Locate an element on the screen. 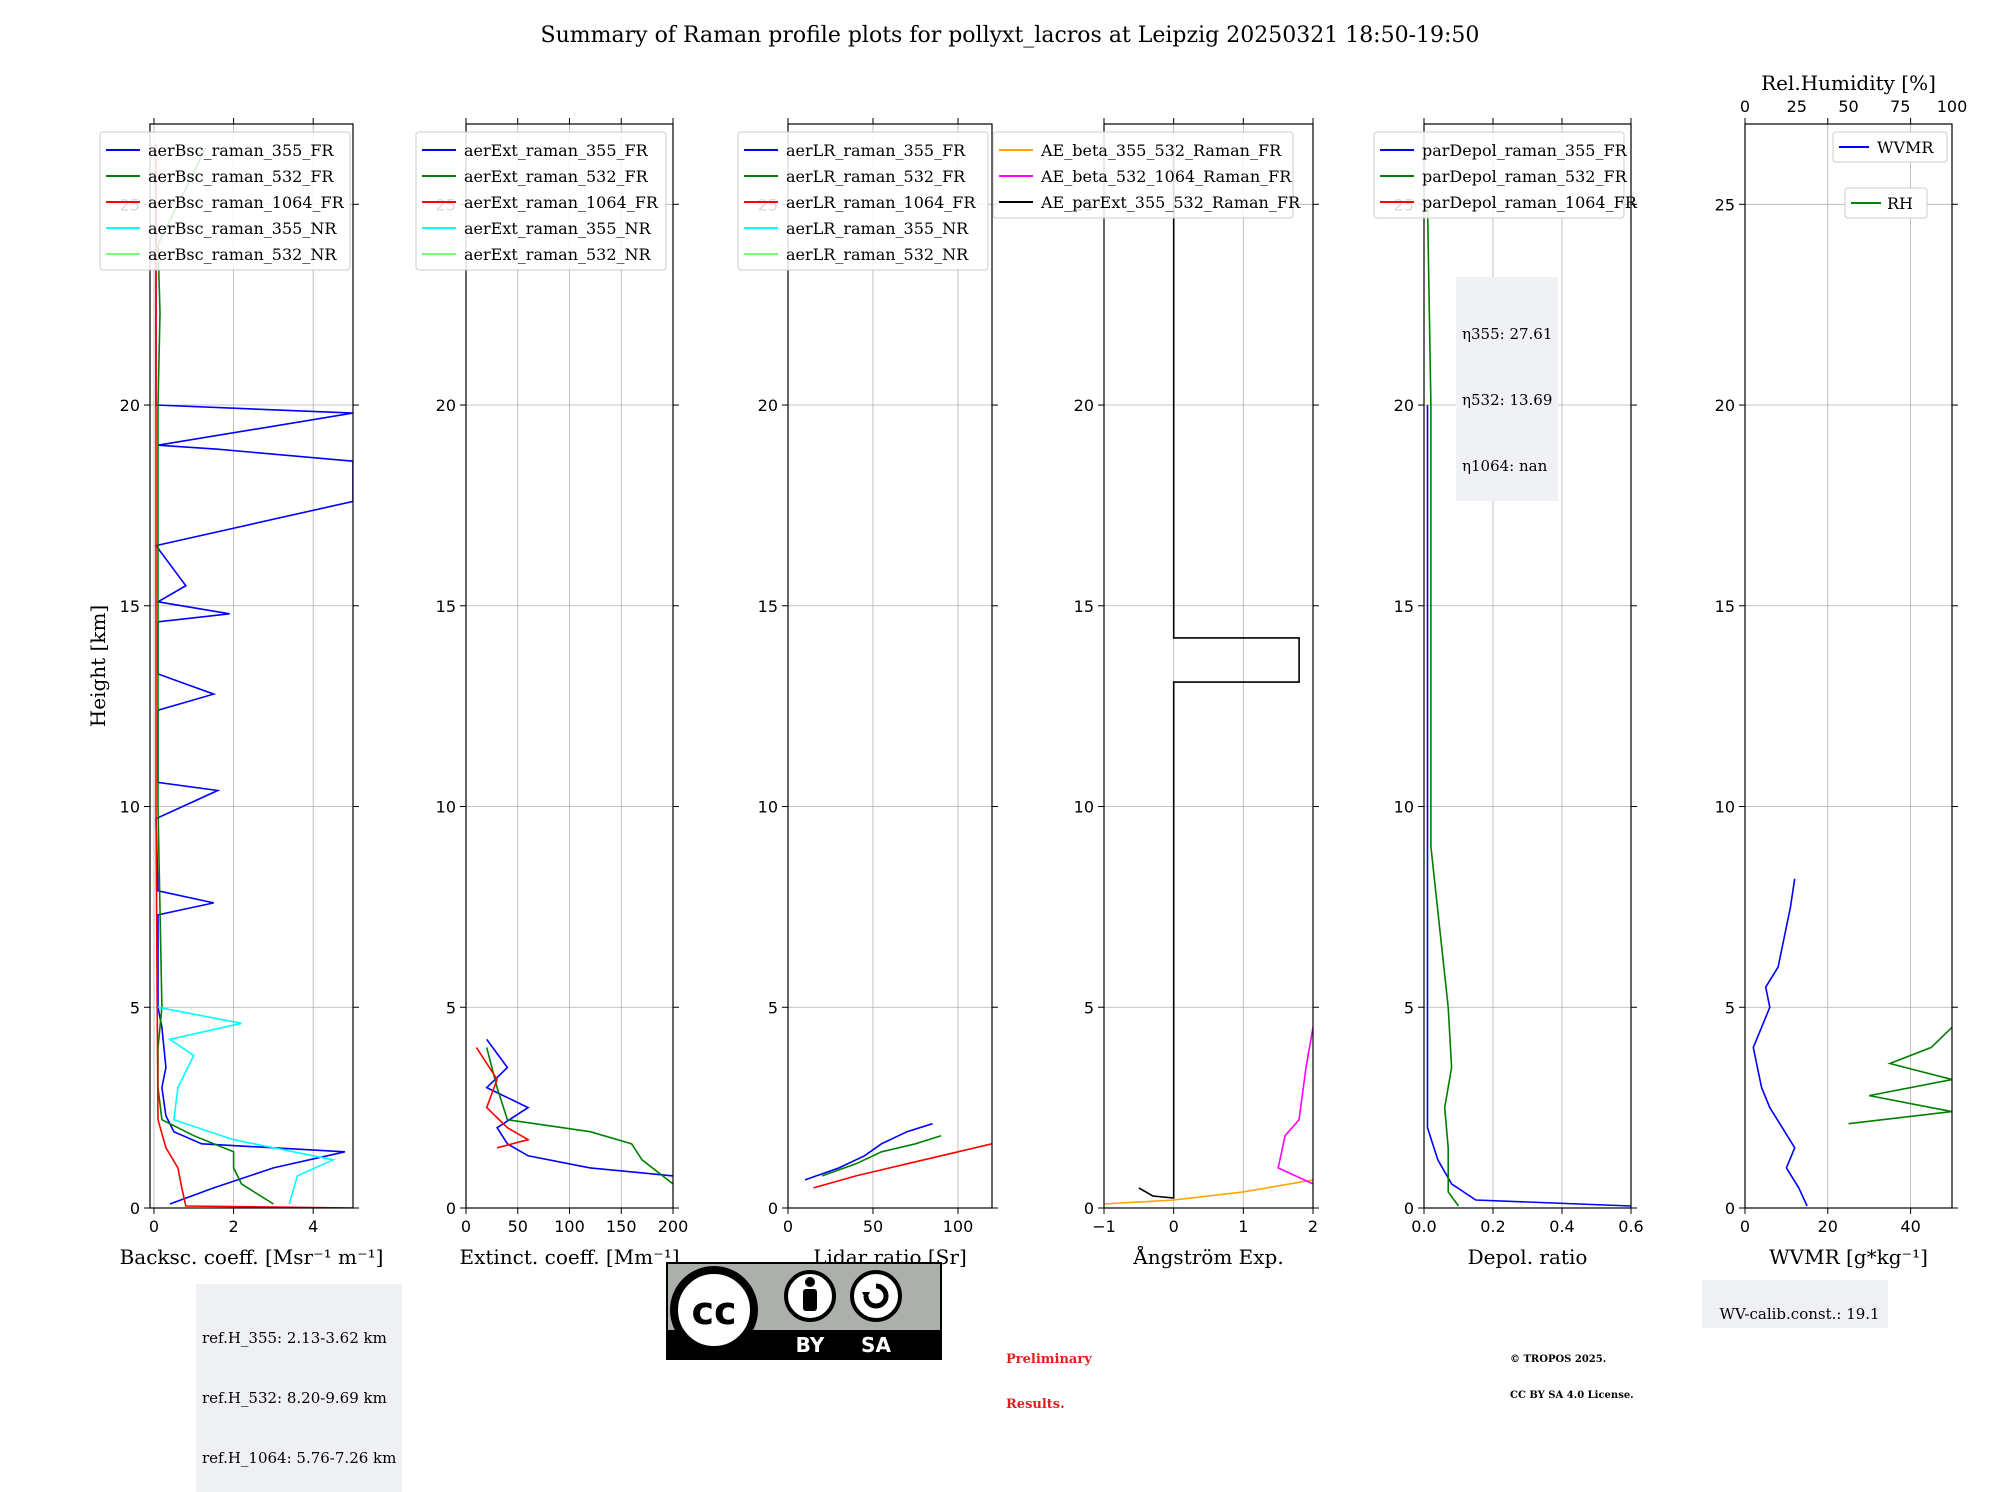 Image resolution: width=2000 pixels, height=1492 pixels. legend-label: AE_beta_355_532_Raman_FR is located at coordinates (1161, 150).